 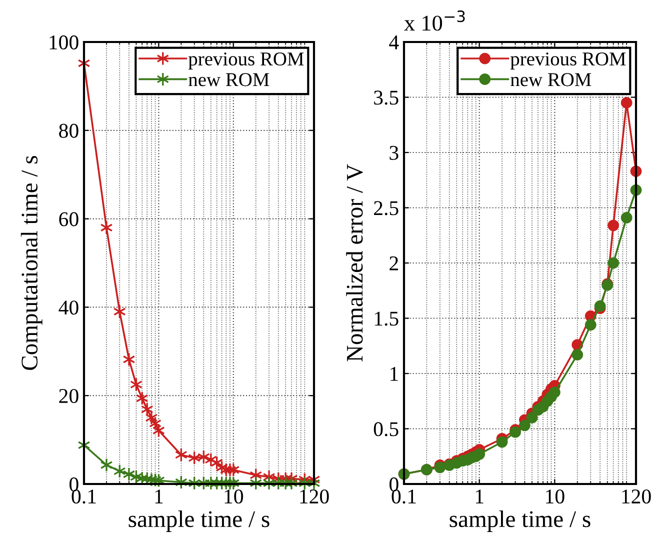 I want to click on y-tick-label: 40, so click(x=68, y=307).